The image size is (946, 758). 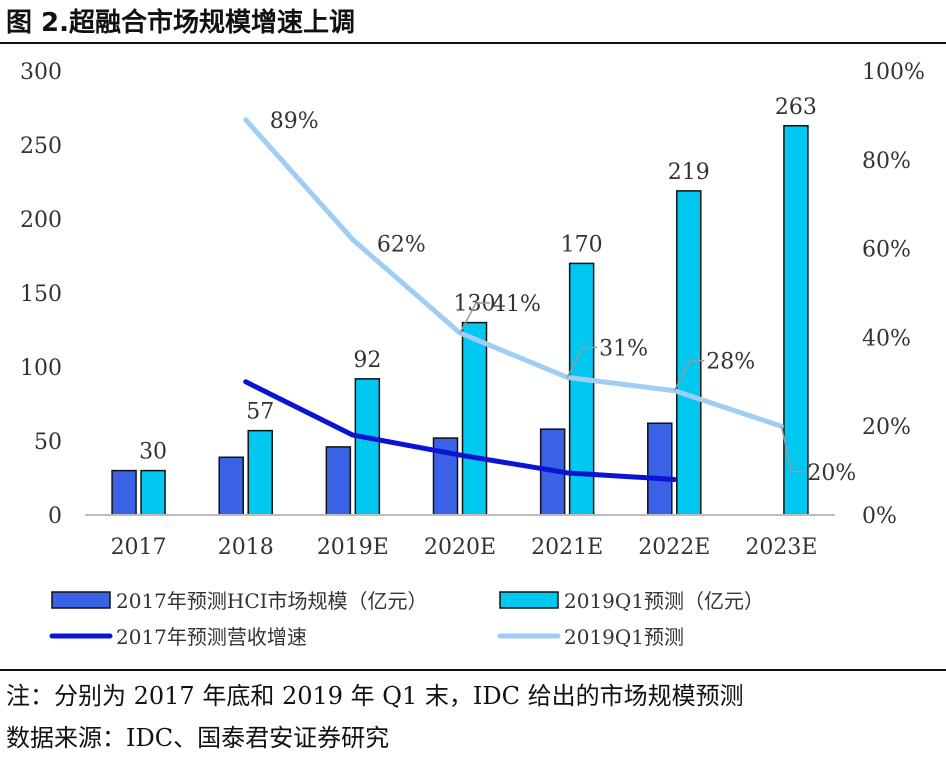 What do you see at coordinates (198, 738) in the screenshot?
I see `data-source: 数据来源：IDC、国泰君安证券研究` at bounding box center [198, 738].